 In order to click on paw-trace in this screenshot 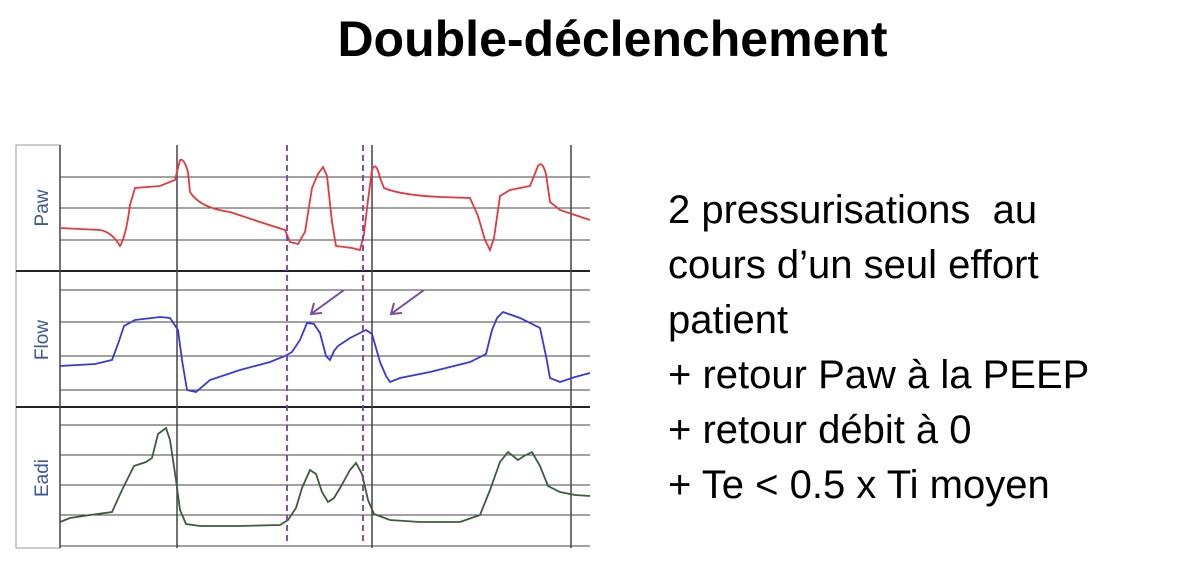, I will do `click(325, 205)`.